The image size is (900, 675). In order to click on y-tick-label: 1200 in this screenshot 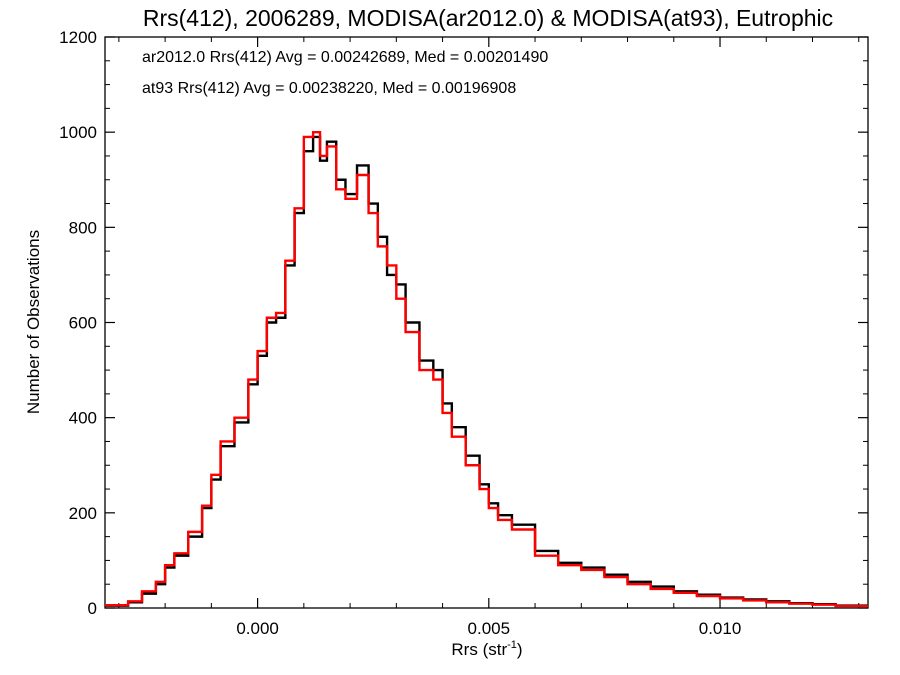, I will do `click(78, 37)`.